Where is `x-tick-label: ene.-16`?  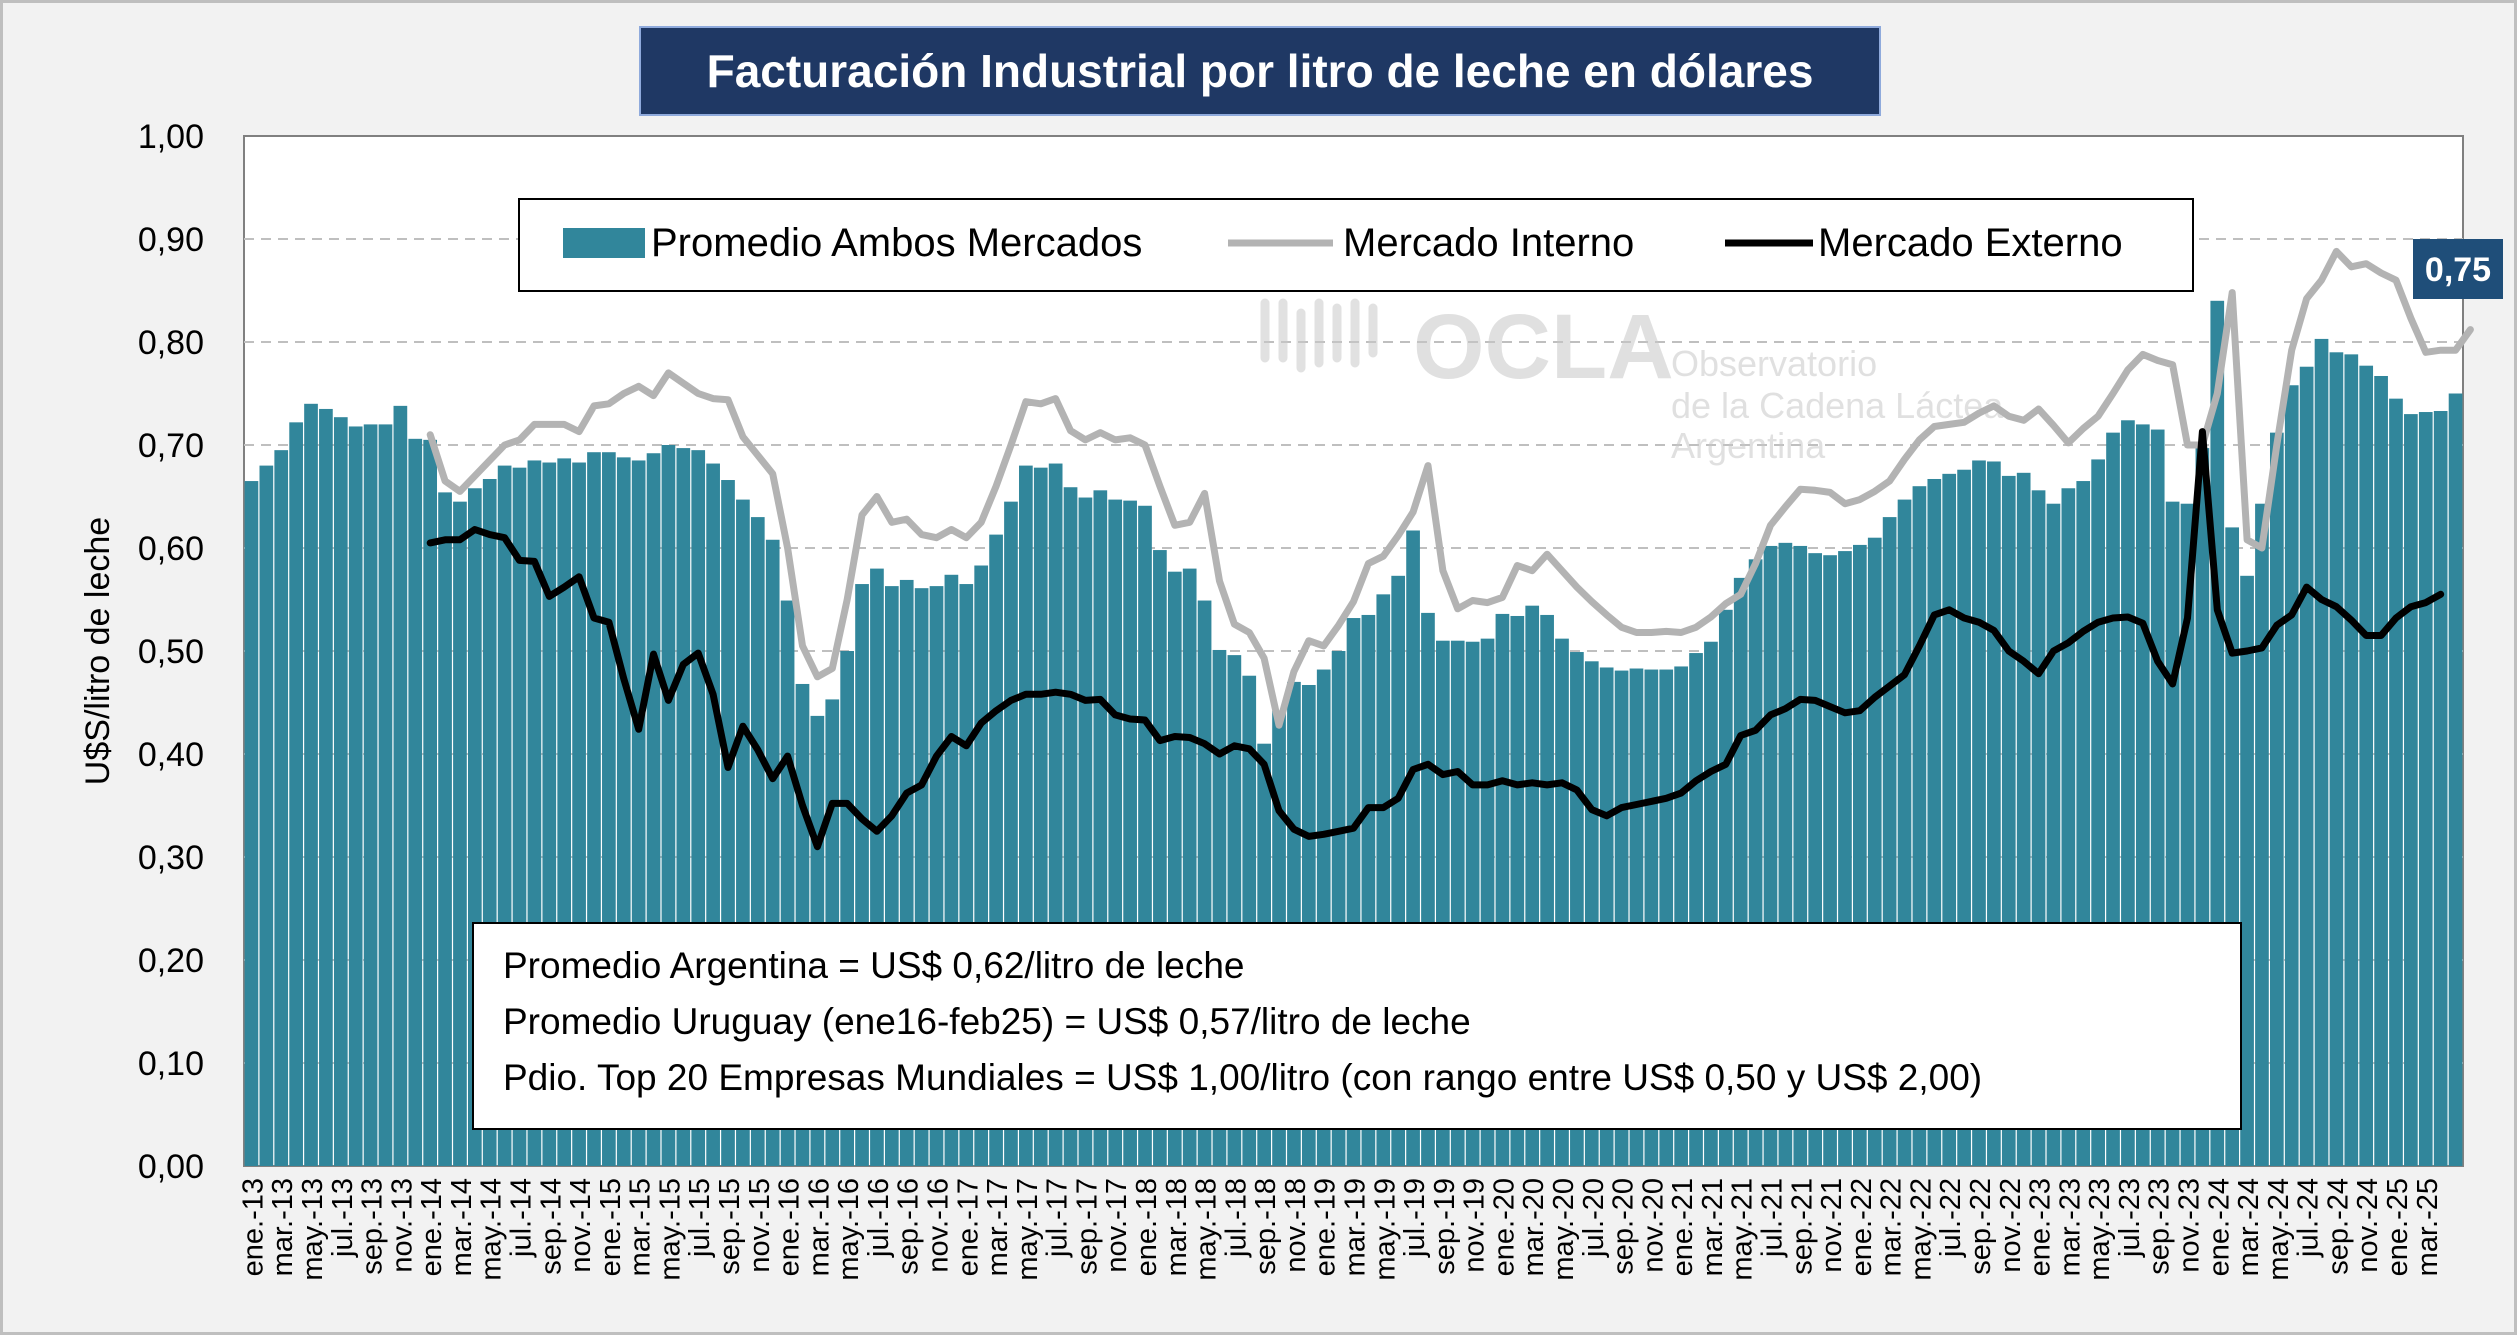
x-tick-label: ene.-16 is located at coordinates (790, 1227).